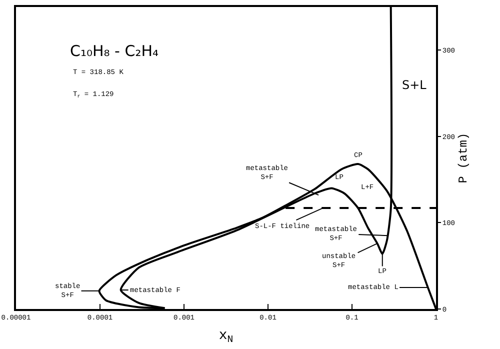  Describe the element at coordinates (114, 51) in the screenshot. I see `text: C₁₀H₈ - C₂H₄` at that location.